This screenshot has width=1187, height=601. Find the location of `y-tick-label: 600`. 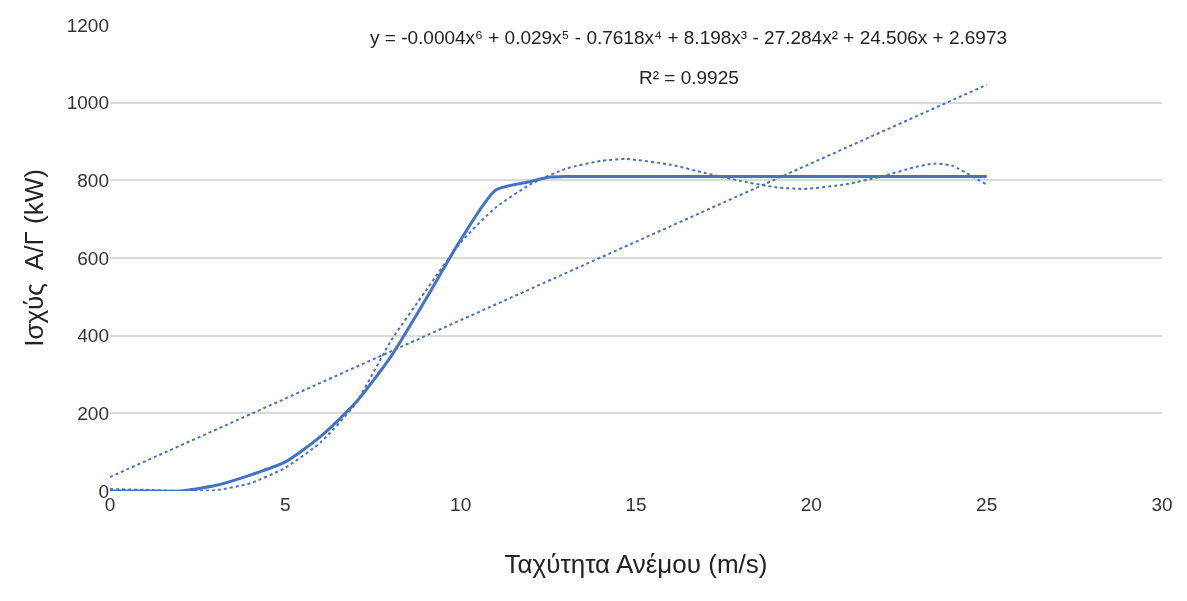

y-tick-label: 600 is located at coordinates (93, 258).